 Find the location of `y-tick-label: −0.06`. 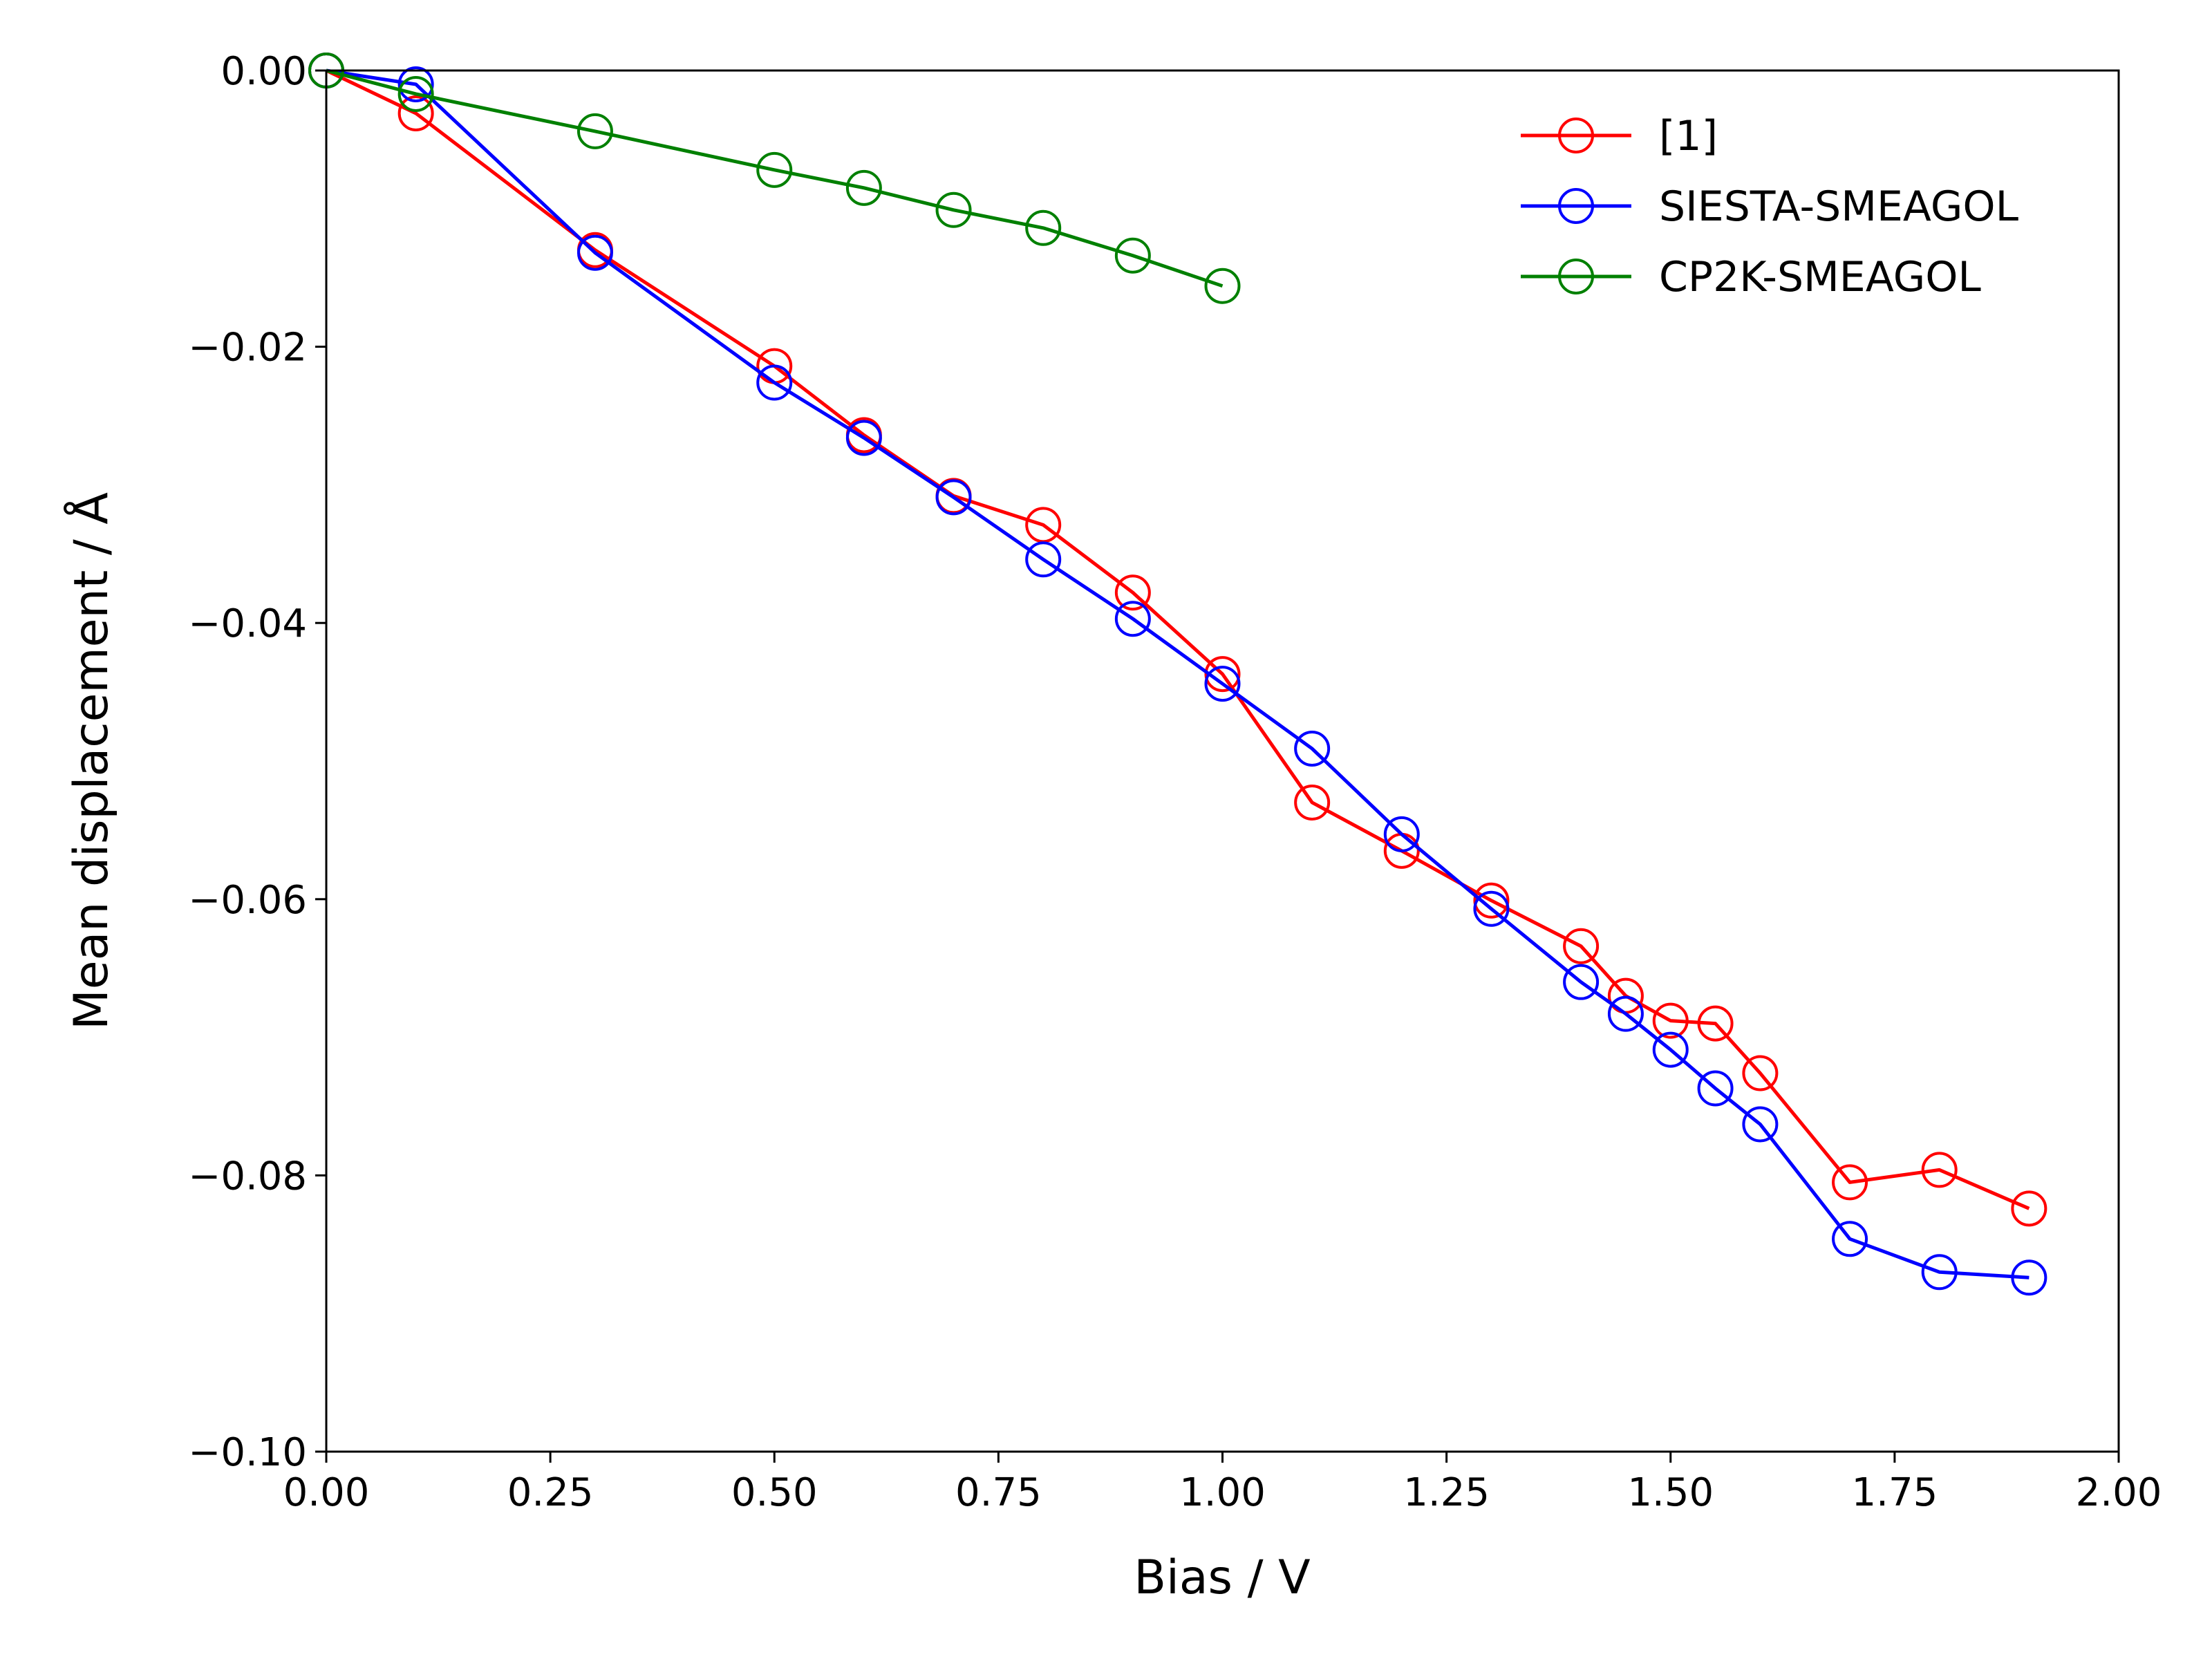

y-tick-label: −0.06 is located at coordinates (248, 901).